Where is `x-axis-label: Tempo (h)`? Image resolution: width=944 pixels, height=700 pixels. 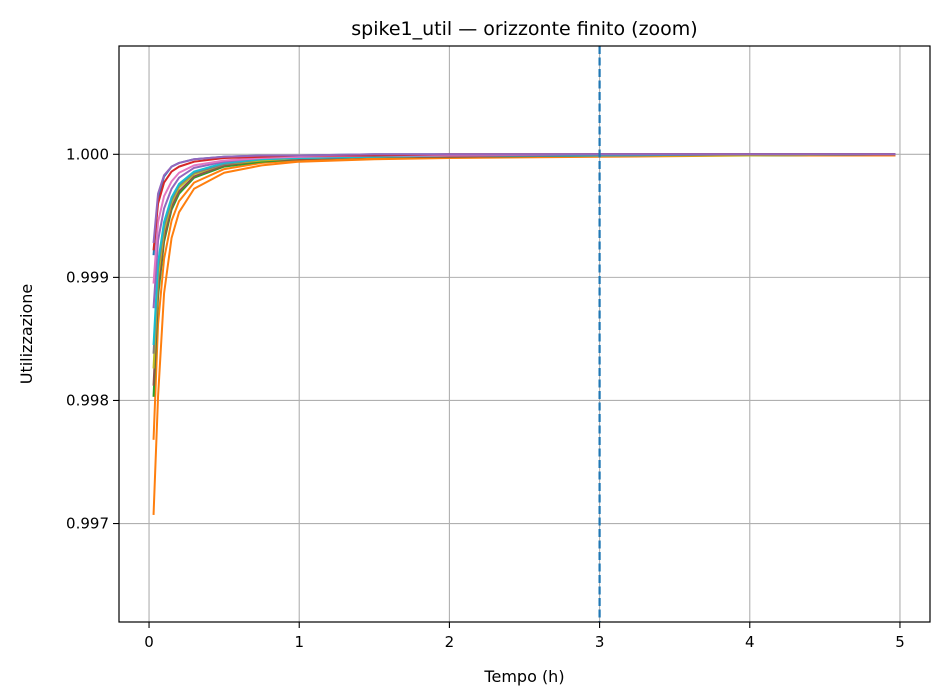 x-axis-label: Tempo (h) is located at coordinates (523, 676).